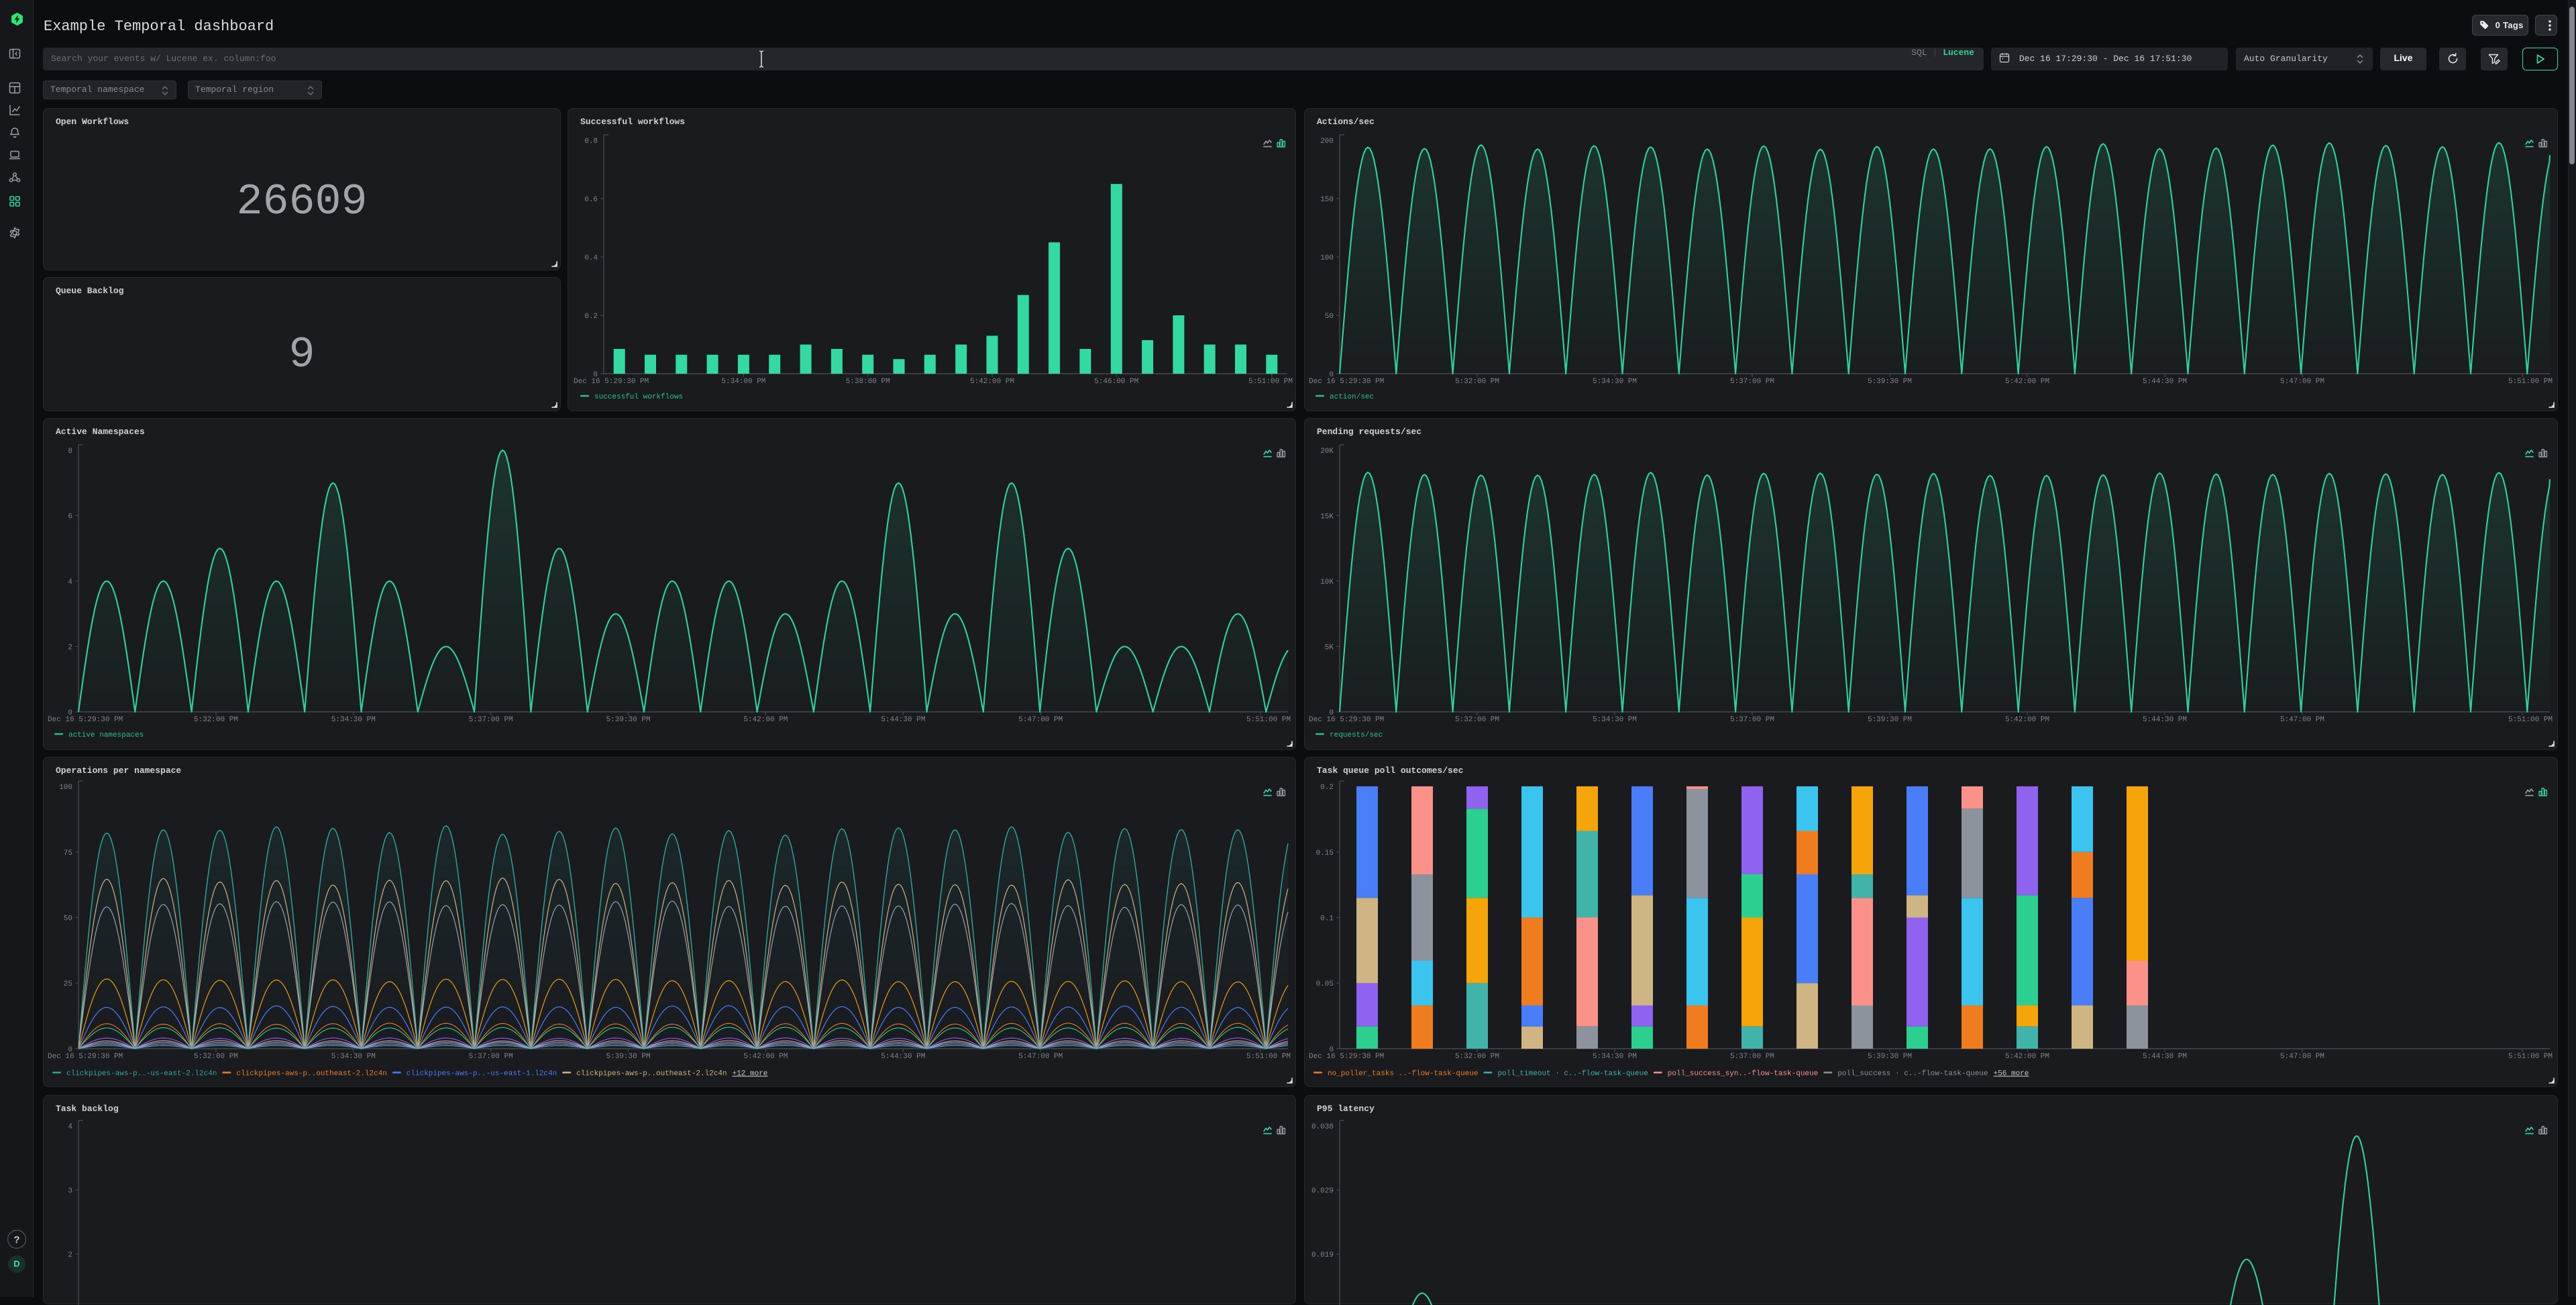 The width and height of the screenshot is (2576, 1305). I want to click on svg-text: 0.1, so click(1327, 919).